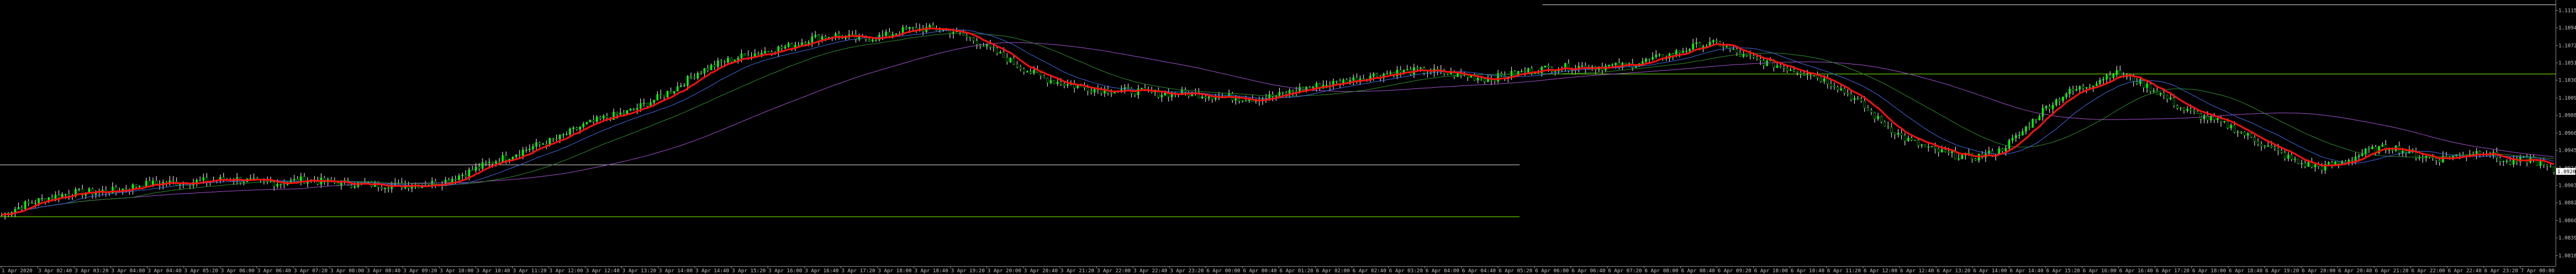 The image size is (2576, 274). I want to click on time-tick-label: 6 Apr 10:40, so click(1808, 271).